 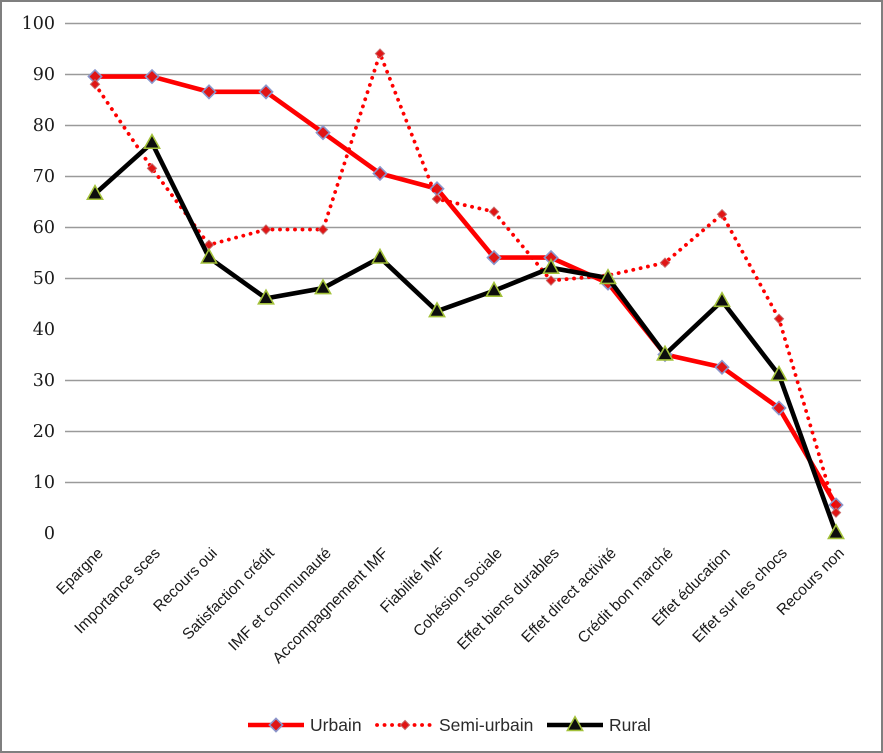 I want to click on x-axis-category-label: Effet sur les chocs, so click(x=740, y=596).